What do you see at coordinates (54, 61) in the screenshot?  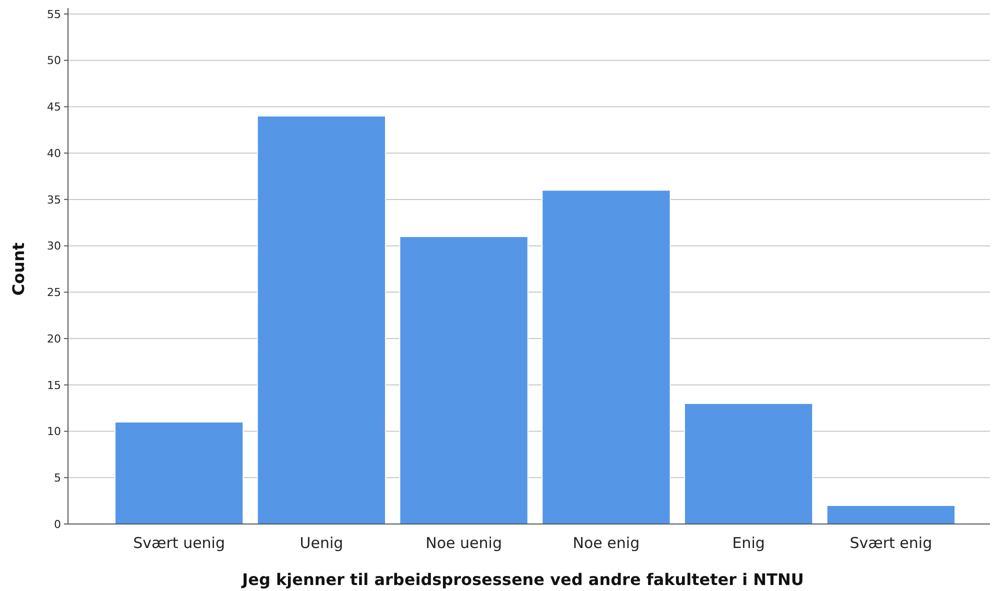 I see `y-tick-label: 50` at bounding box center [54, 61].